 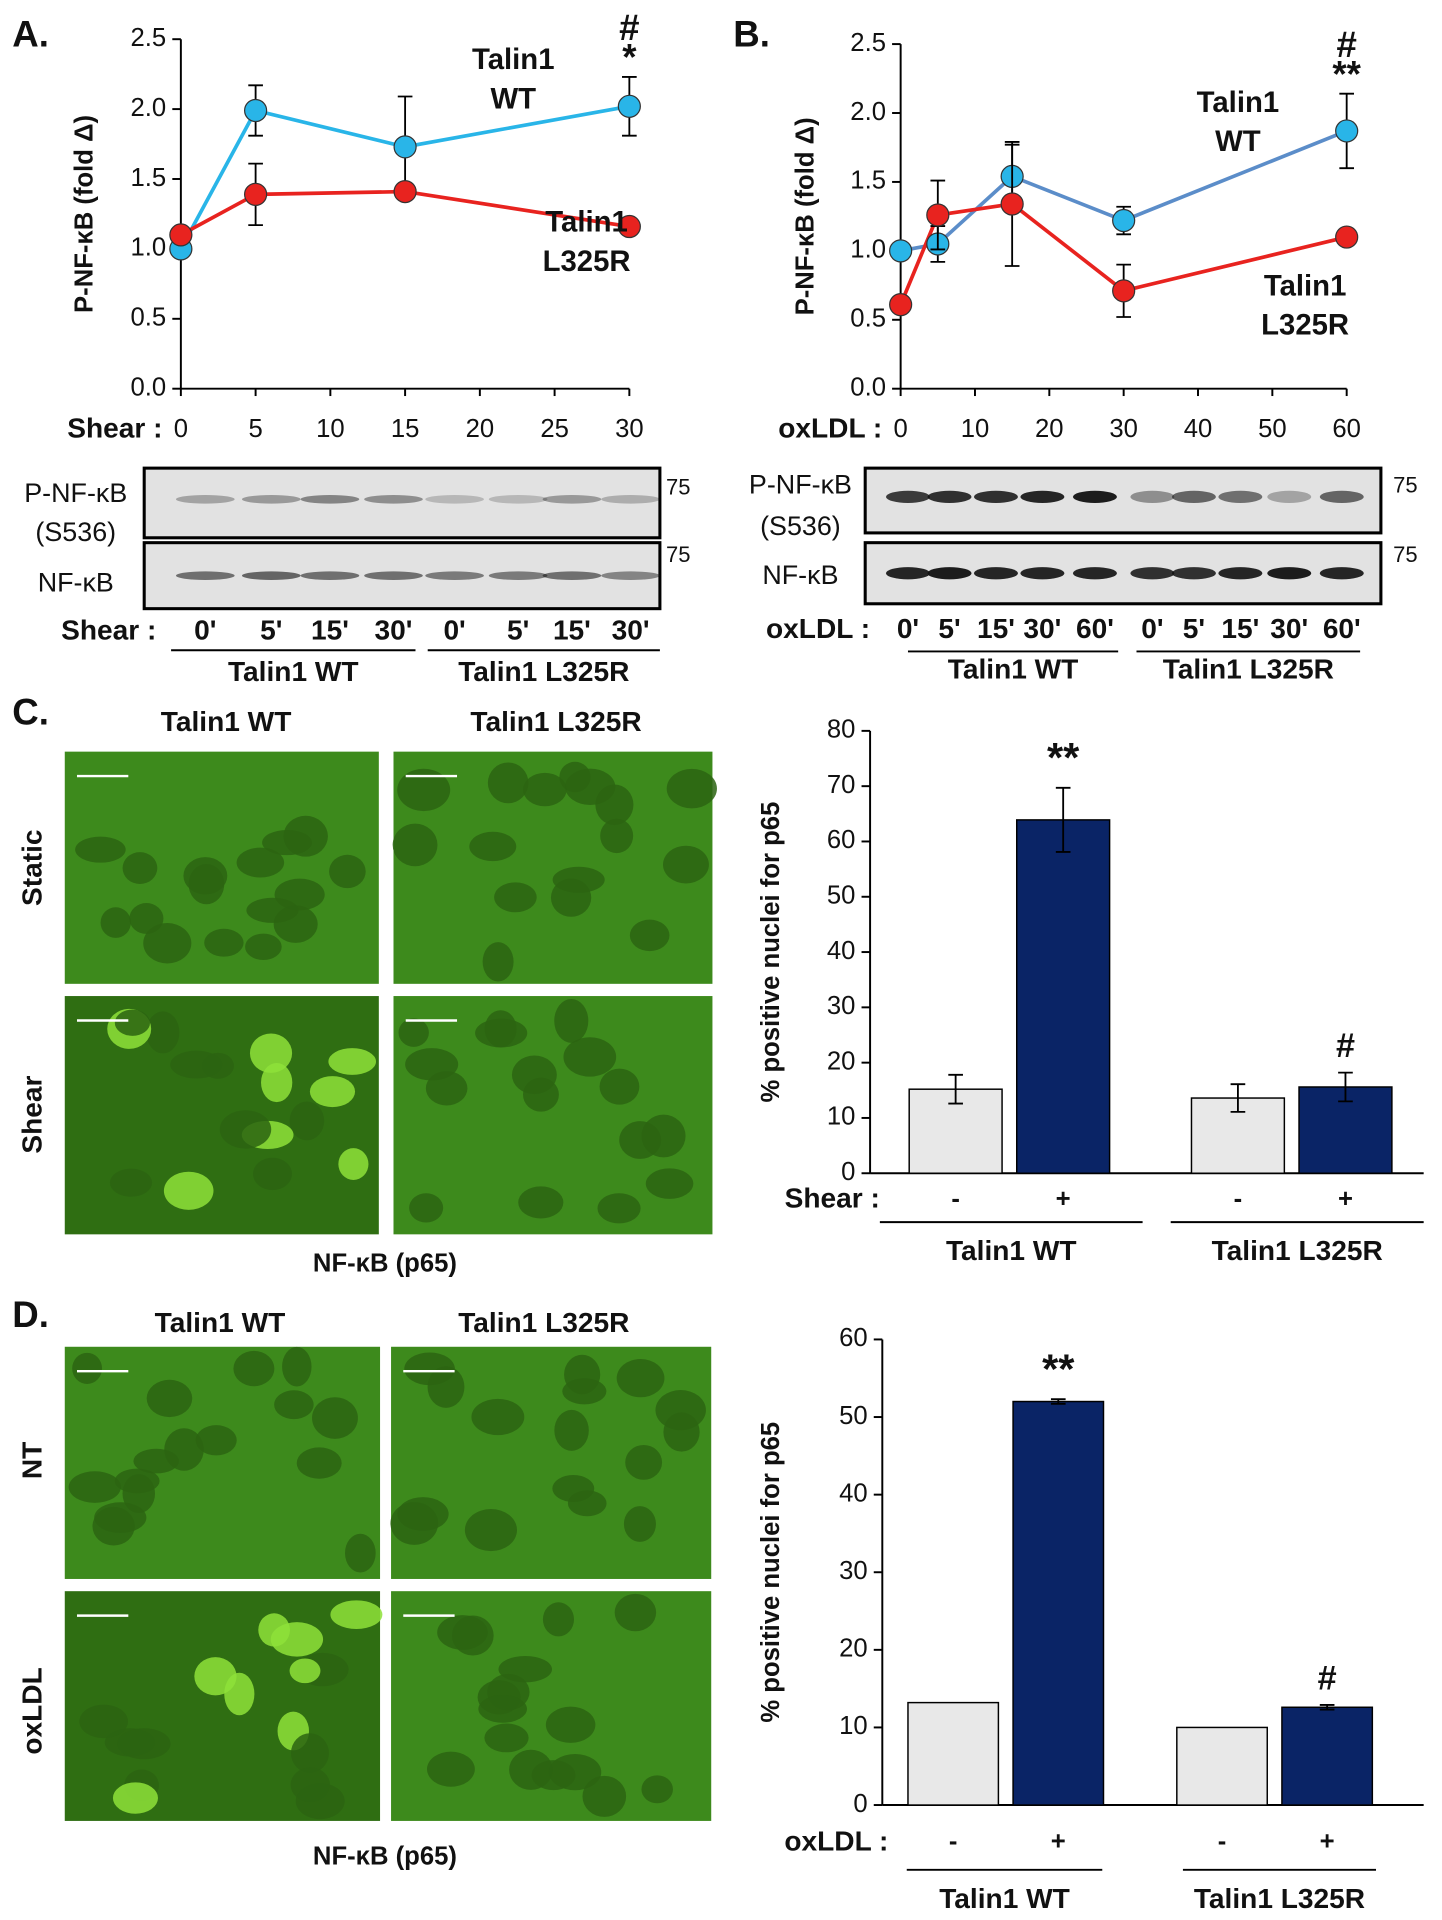 What do you see at coordinates (30, 712) in the screenshot?
I see `panel-label: C.` at bounding box center [30, 712].